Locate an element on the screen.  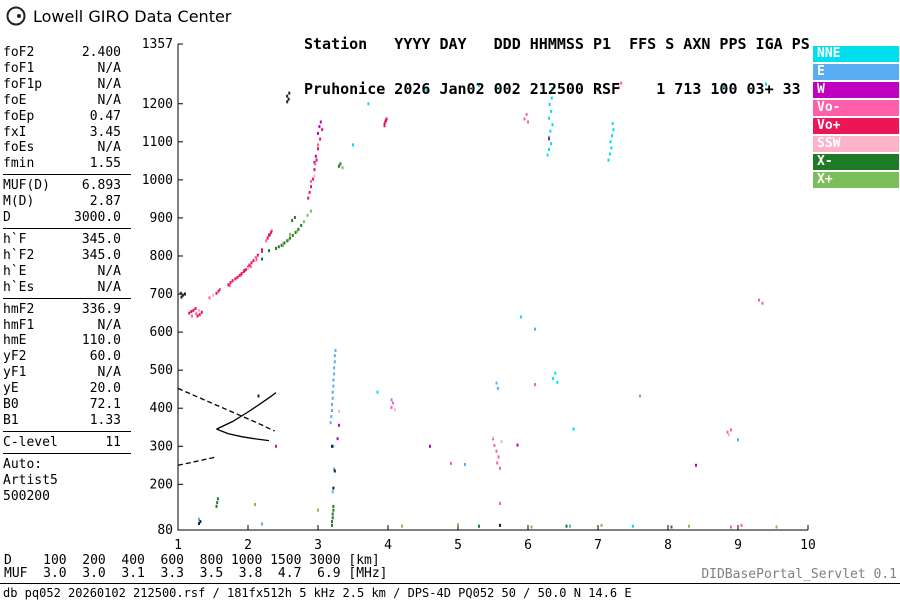
y-tick-label: 1000 is located at coordinates (157, 180).